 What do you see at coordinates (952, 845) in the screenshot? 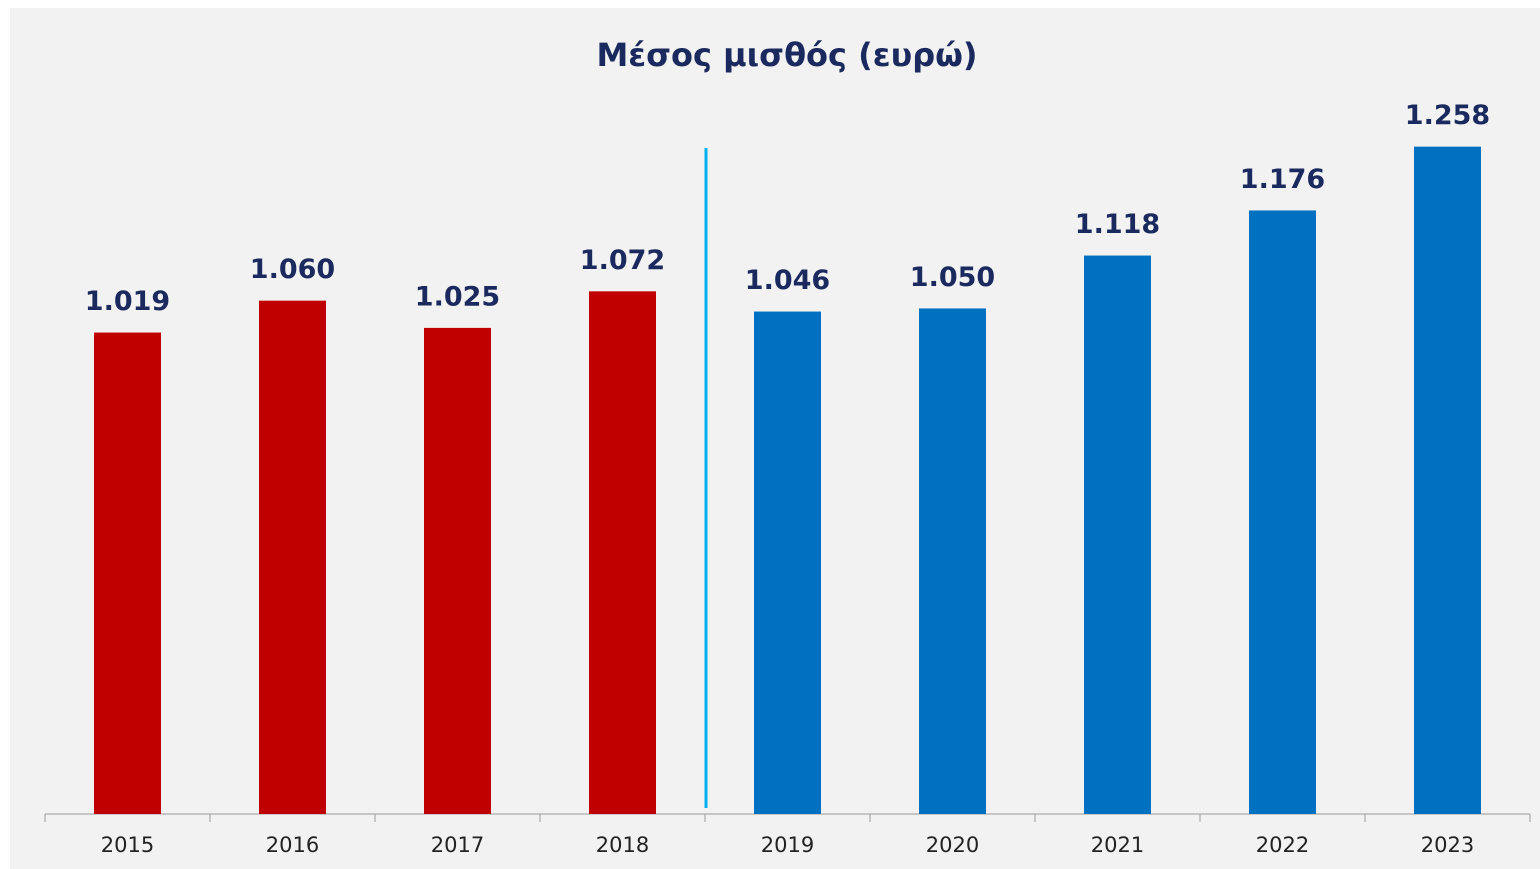
I see `x-tick-label: 2020` at bounding box center [952, 845].